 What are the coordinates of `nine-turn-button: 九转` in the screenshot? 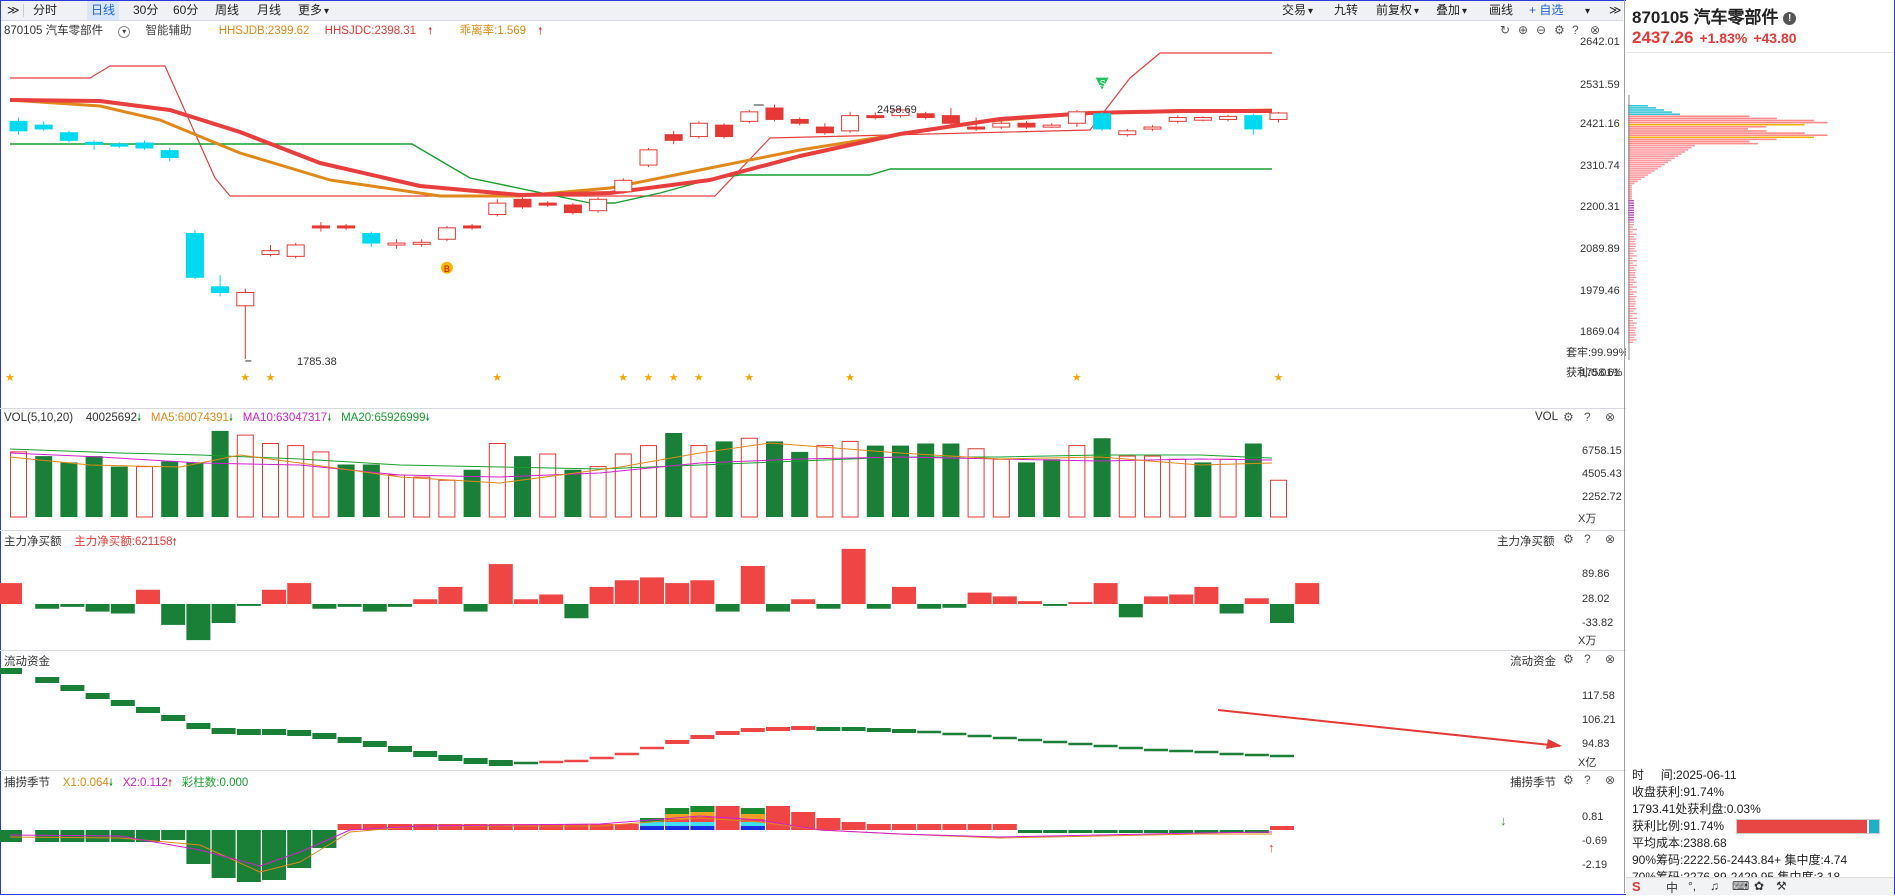 It's located at (1346, 10).